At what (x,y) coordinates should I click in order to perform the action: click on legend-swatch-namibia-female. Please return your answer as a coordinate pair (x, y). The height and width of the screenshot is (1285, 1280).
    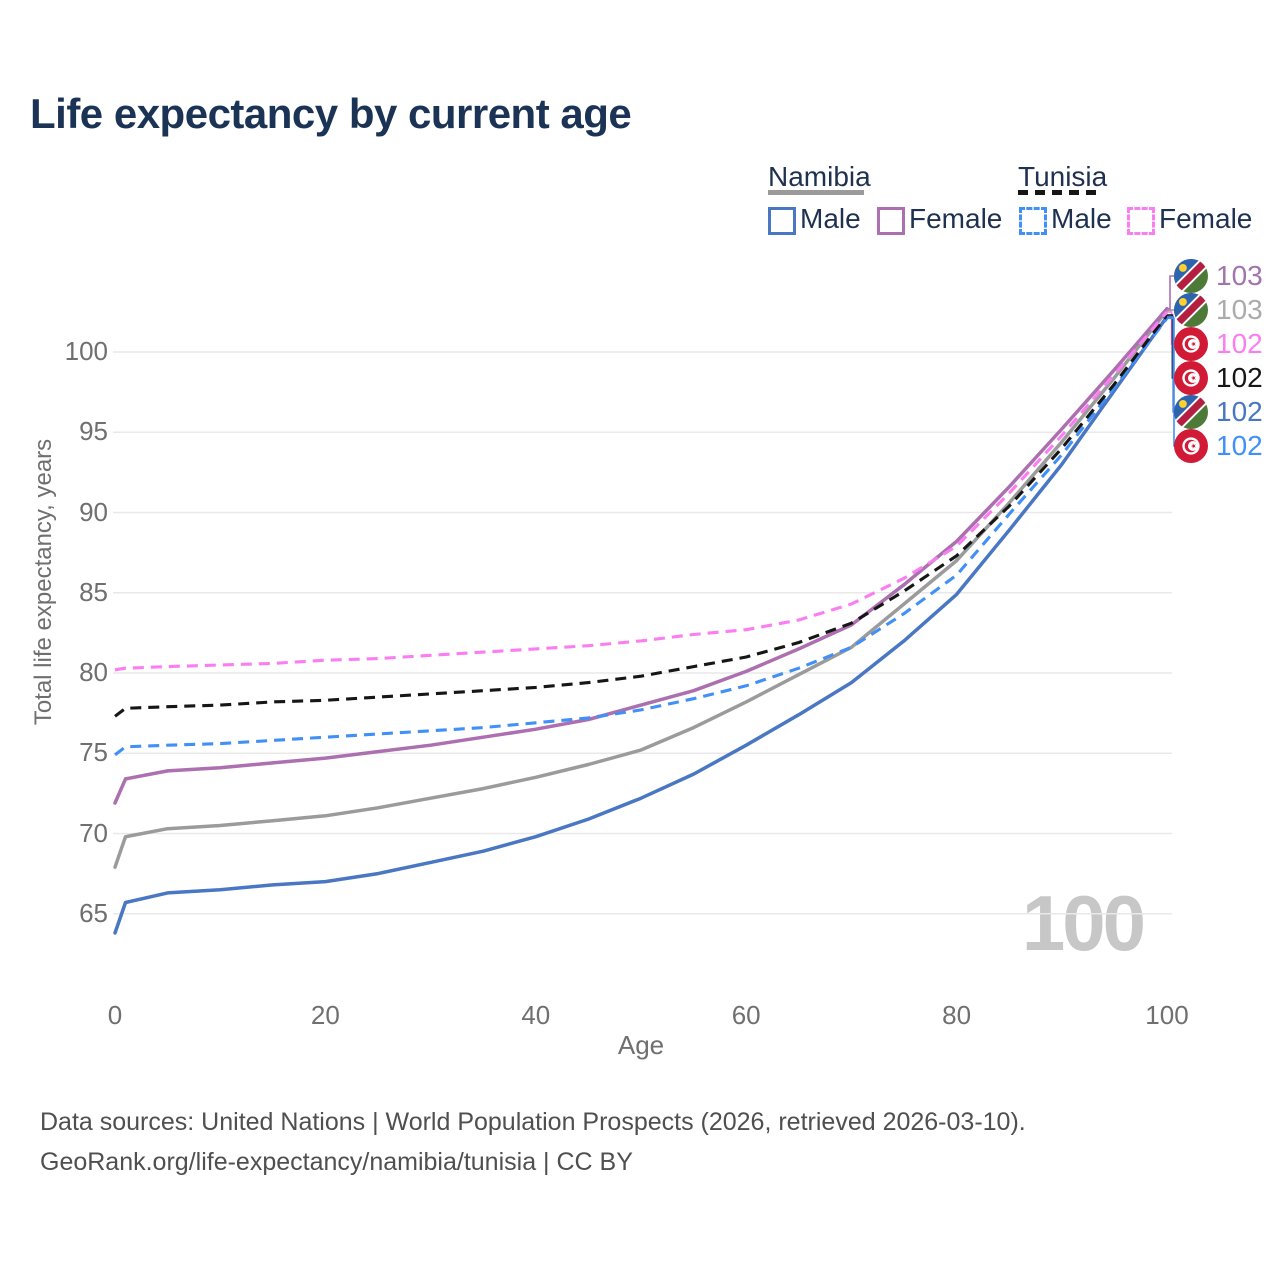
    Looking at the image, I should click on (891, 221).